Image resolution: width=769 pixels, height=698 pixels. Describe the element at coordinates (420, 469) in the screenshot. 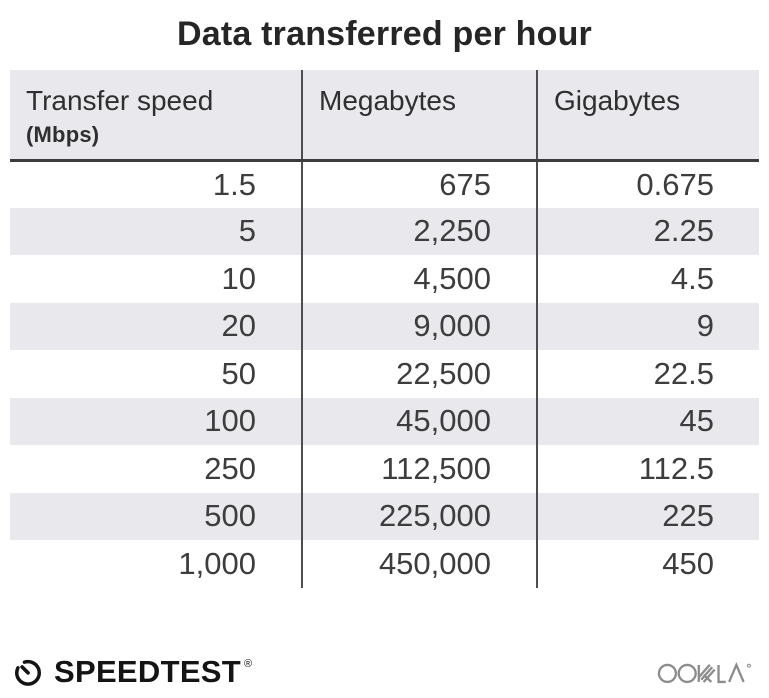

I see `table-cell-megabytes: 112,500` at that location.